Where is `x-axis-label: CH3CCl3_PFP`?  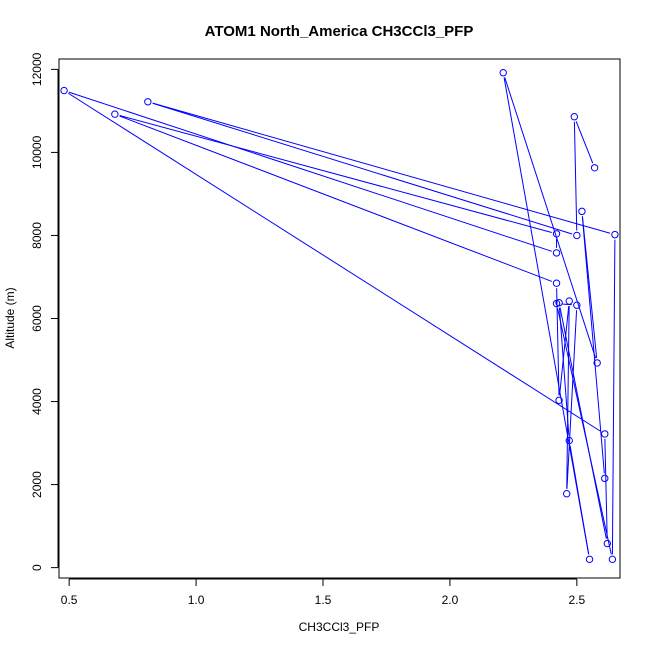
x-axis-label: CH3CCl3_PFP is located at coordinates (339, 627).